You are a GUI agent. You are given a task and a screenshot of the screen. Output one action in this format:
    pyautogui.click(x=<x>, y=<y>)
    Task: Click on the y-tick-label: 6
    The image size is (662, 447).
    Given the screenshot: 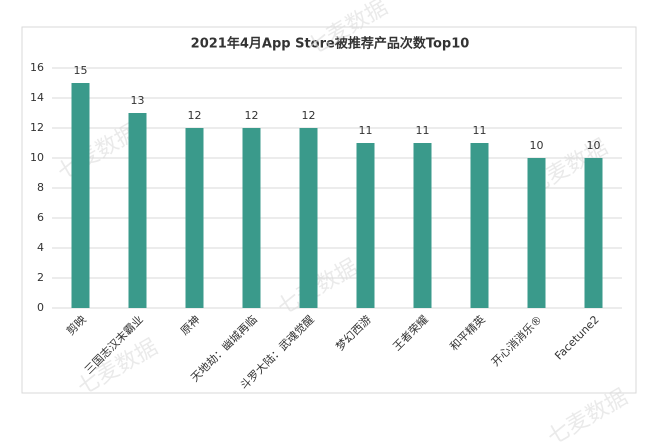 What is the action you would take?
    pyautogui.click(x=40, y=217)
    